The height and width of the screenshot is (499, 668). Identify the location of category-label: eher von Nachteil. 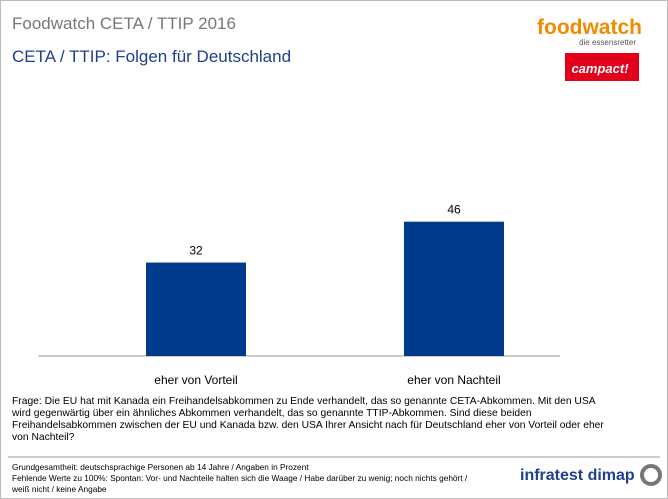
(453, 380).